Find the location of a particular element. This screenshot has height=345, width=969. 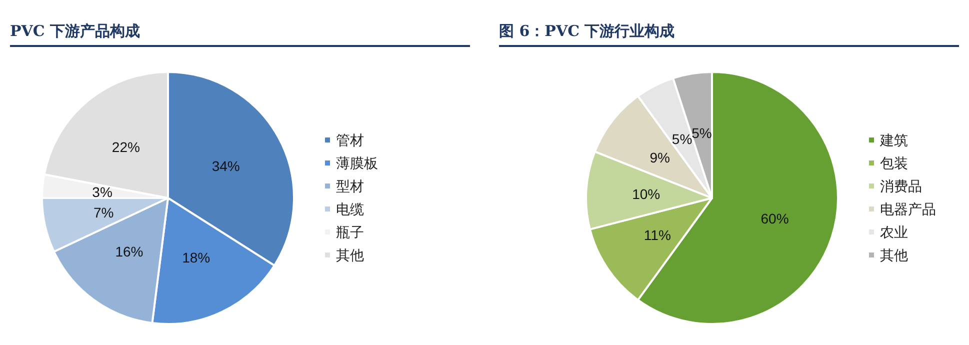

chart-title: PVC 下游产品构成 is located at coordinates (240, 34).